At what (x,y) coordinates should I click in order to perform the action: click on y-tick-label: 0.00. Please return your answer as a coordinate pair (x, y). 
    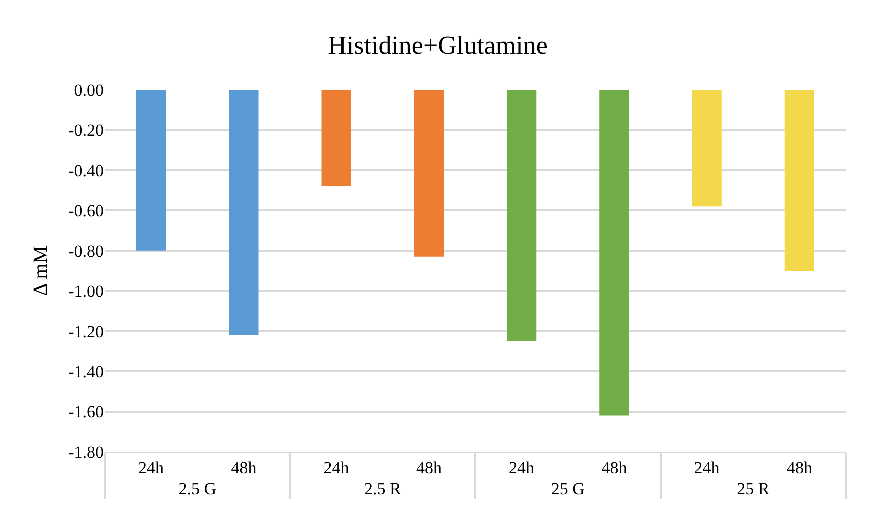
    Looking at the image, I should click on (89, 90).